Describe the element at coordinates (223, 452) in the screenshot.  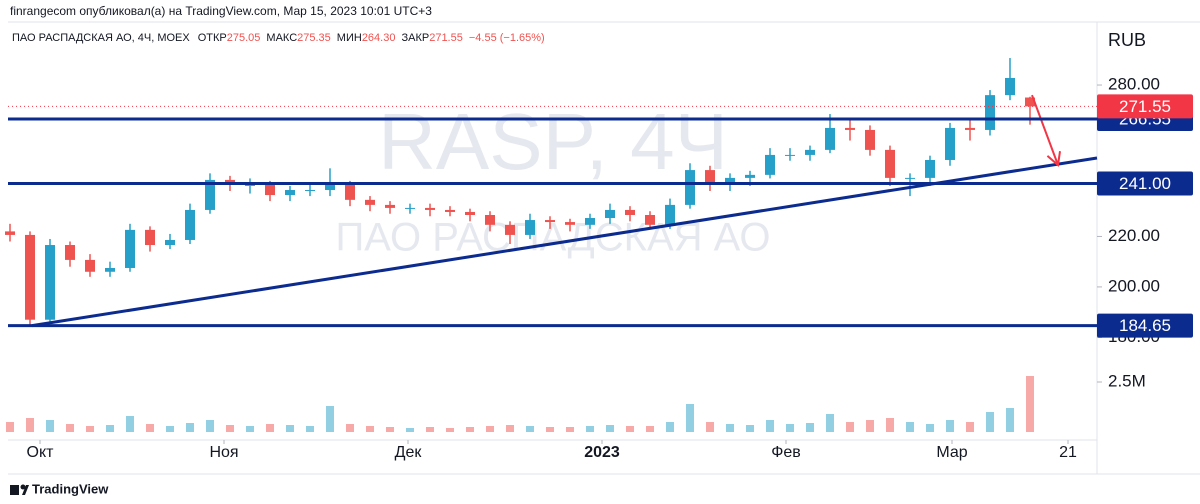
I see `x-tick-label: Ноя` at that location.